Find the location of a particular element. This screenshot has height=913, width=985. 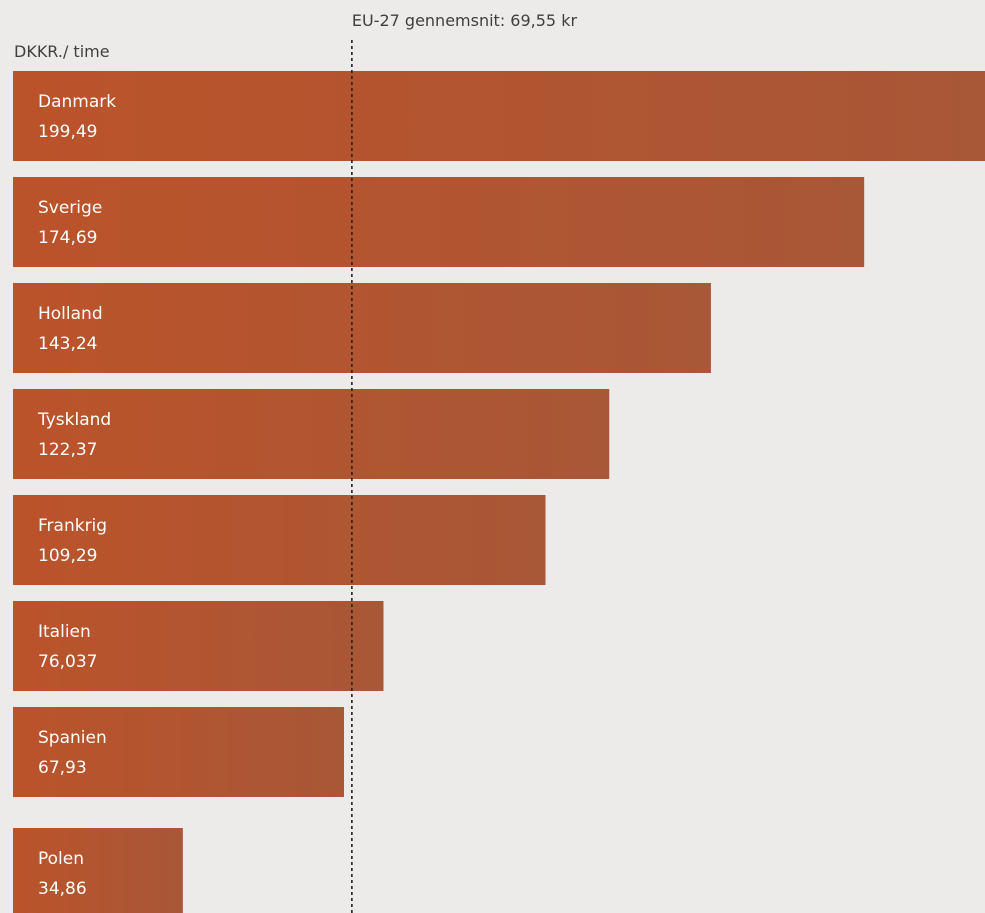

bar-label: Italien is located at coordinates (64, 632).